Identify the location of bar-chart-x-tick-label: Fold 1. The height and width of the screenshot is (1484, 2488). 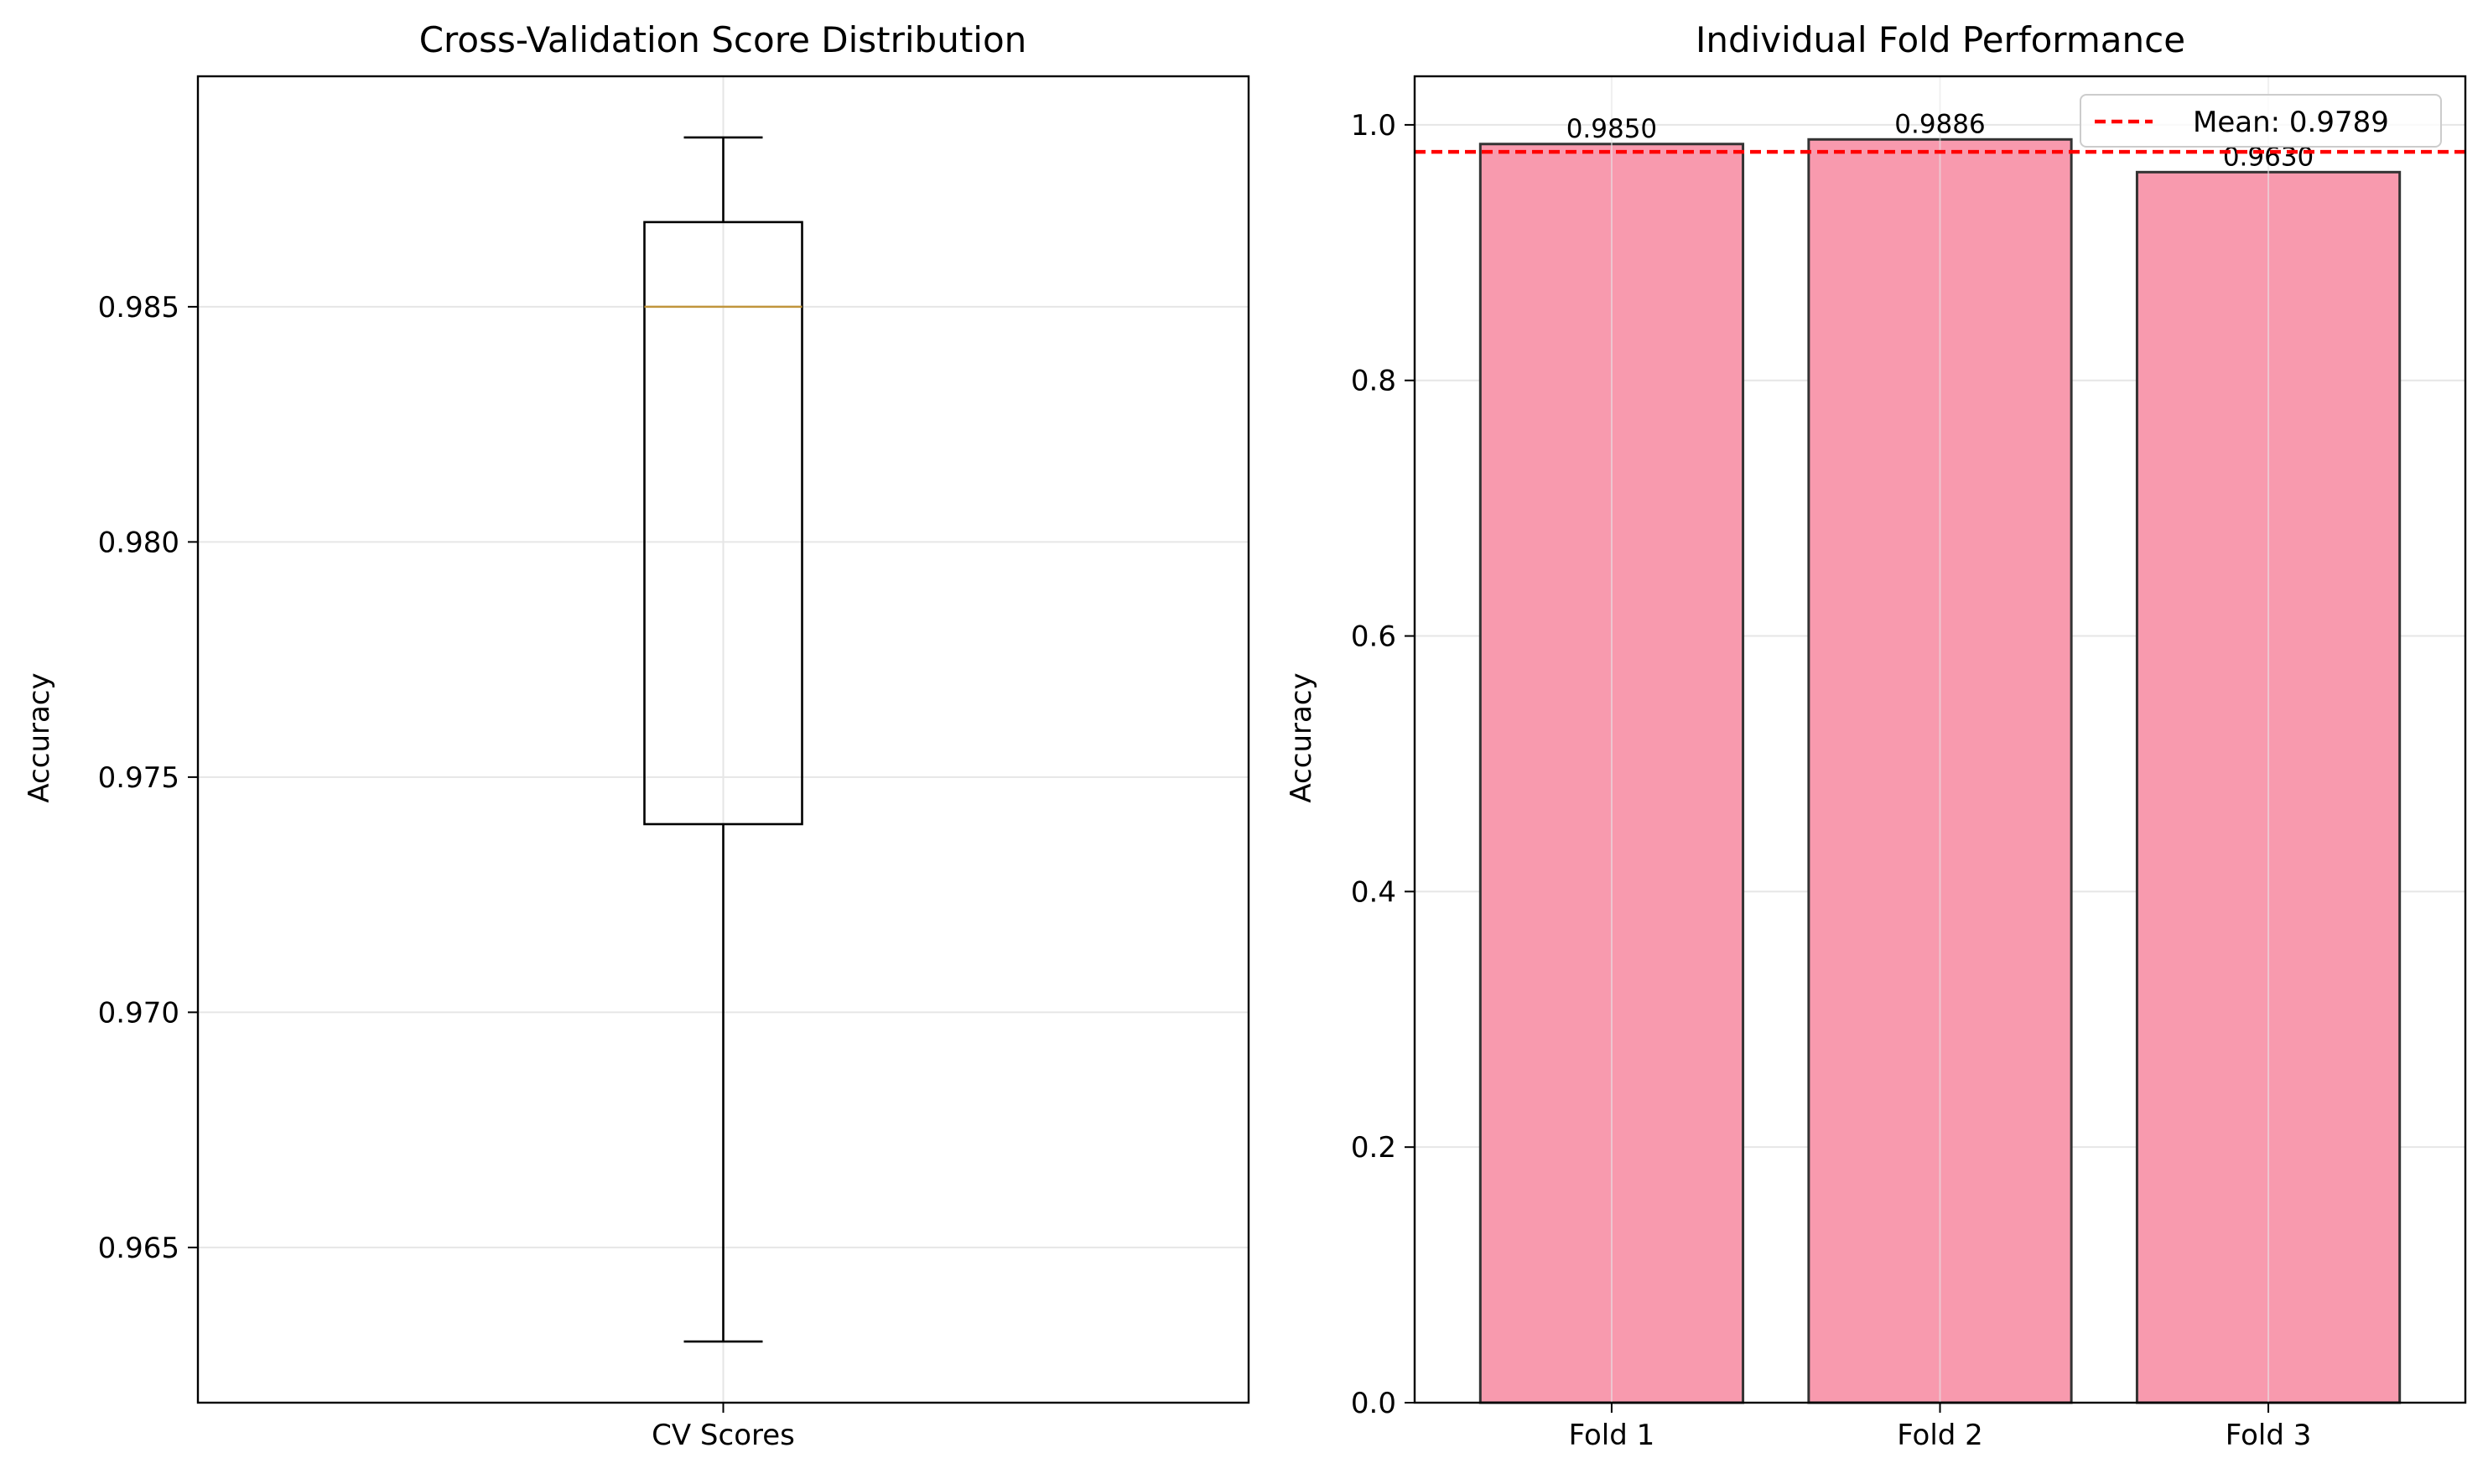
(1612, 1435).